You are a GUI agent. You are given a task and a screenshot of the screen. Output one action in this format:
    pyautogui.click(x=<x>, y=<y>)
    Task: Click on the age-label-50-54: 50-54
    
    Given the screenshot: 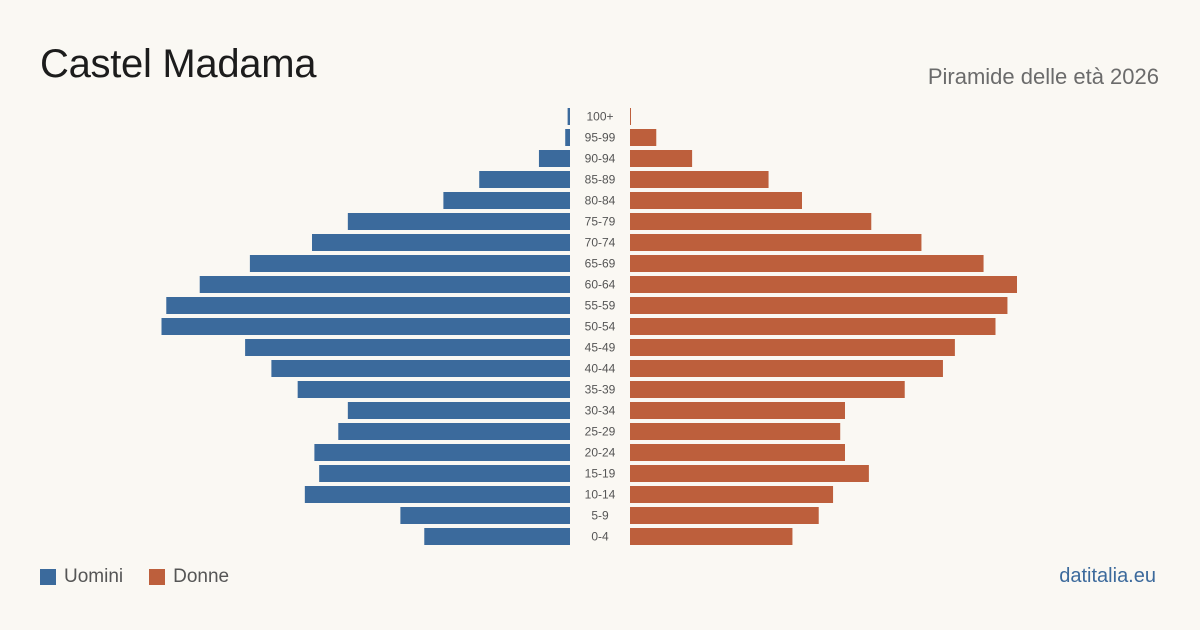 What is the action you would take?
    pyautogui.click(x=600, y=327)
    